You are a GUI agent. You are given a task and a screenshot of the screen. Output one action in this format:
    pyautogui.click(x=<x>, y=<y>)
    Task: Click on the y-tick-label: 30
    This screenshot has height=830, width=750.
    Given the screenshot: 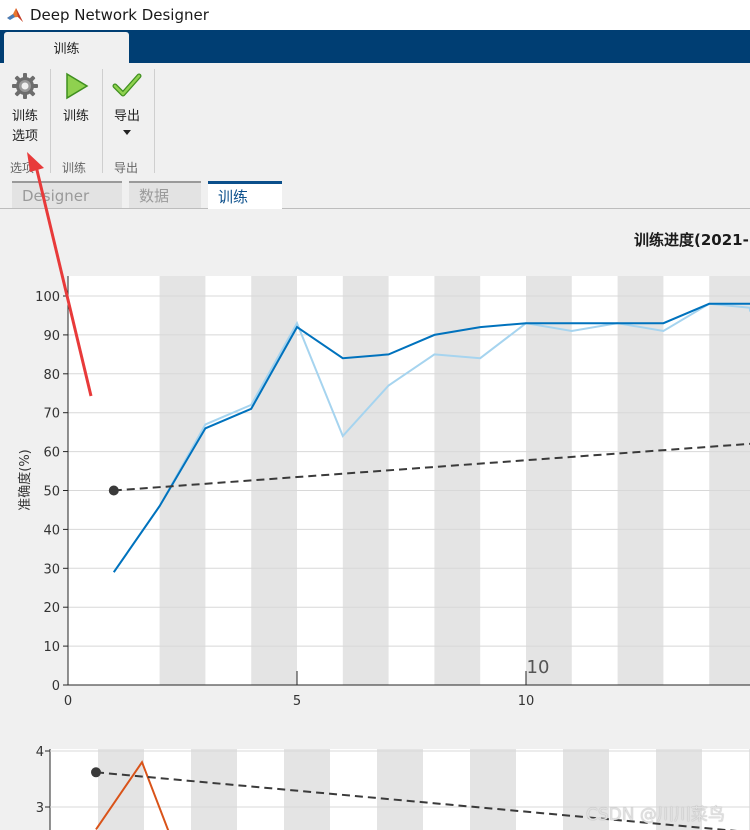 What is the action you would take?
    pyautogui.click(x=51, y=569)
    